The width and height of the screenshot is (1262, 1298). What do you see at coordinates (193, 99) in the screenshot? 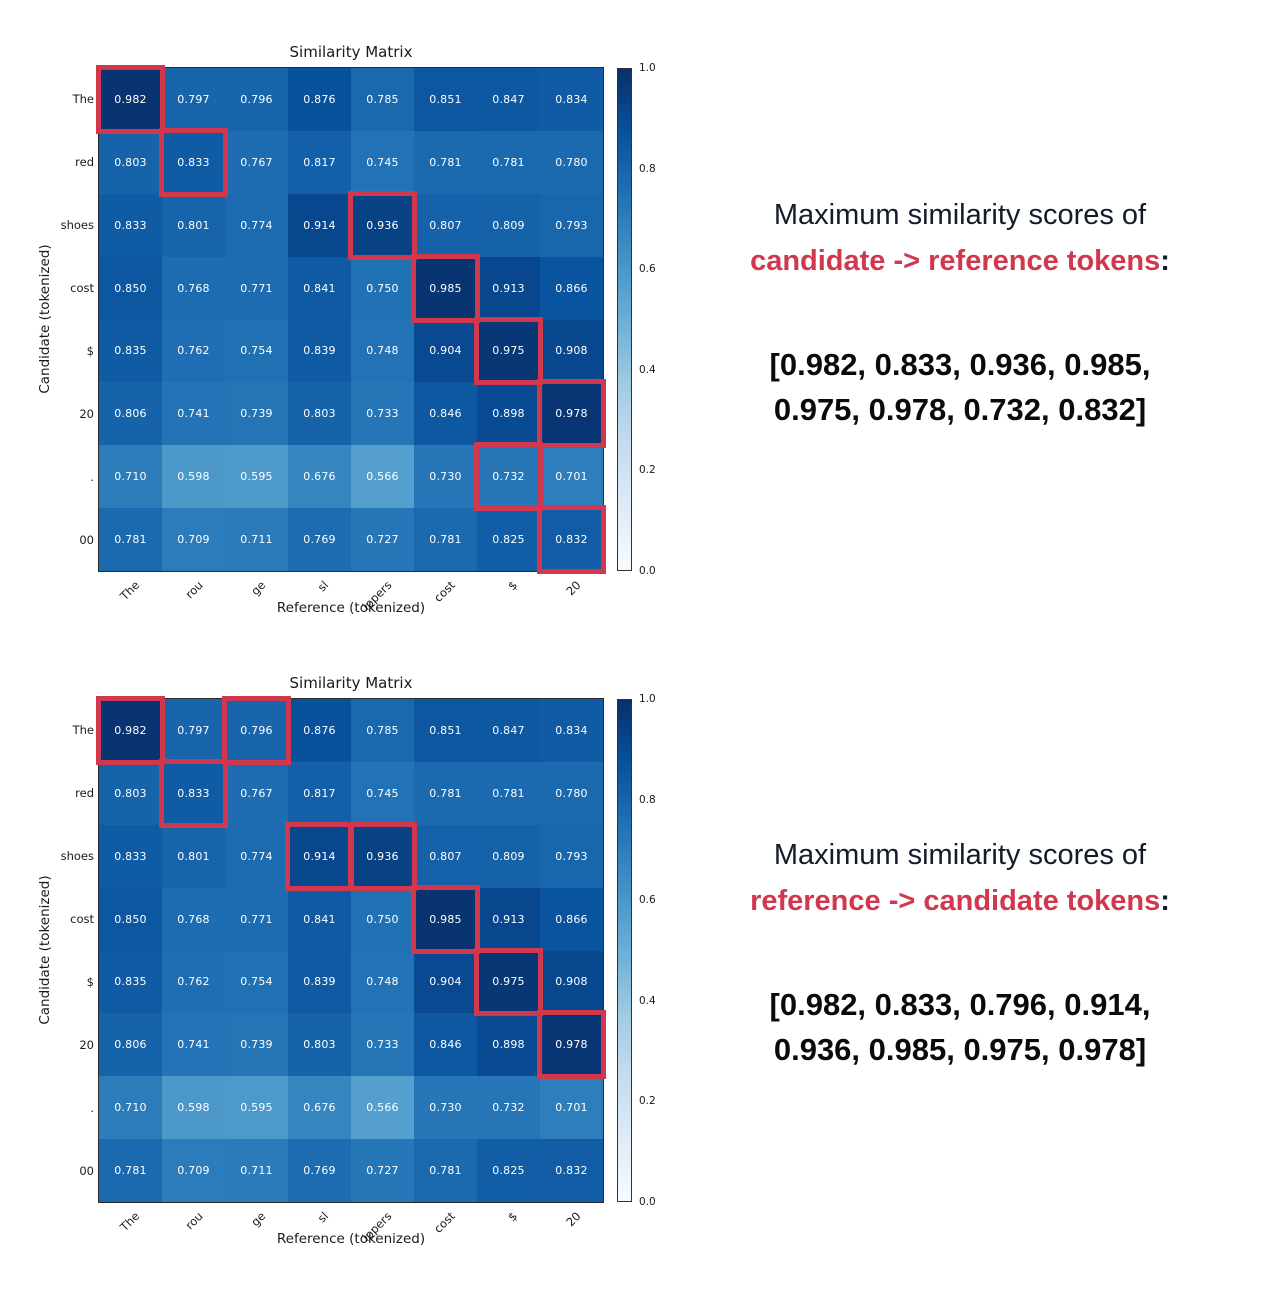
I see `matrix-cell: 0.797` at bounding box center [193, 99].